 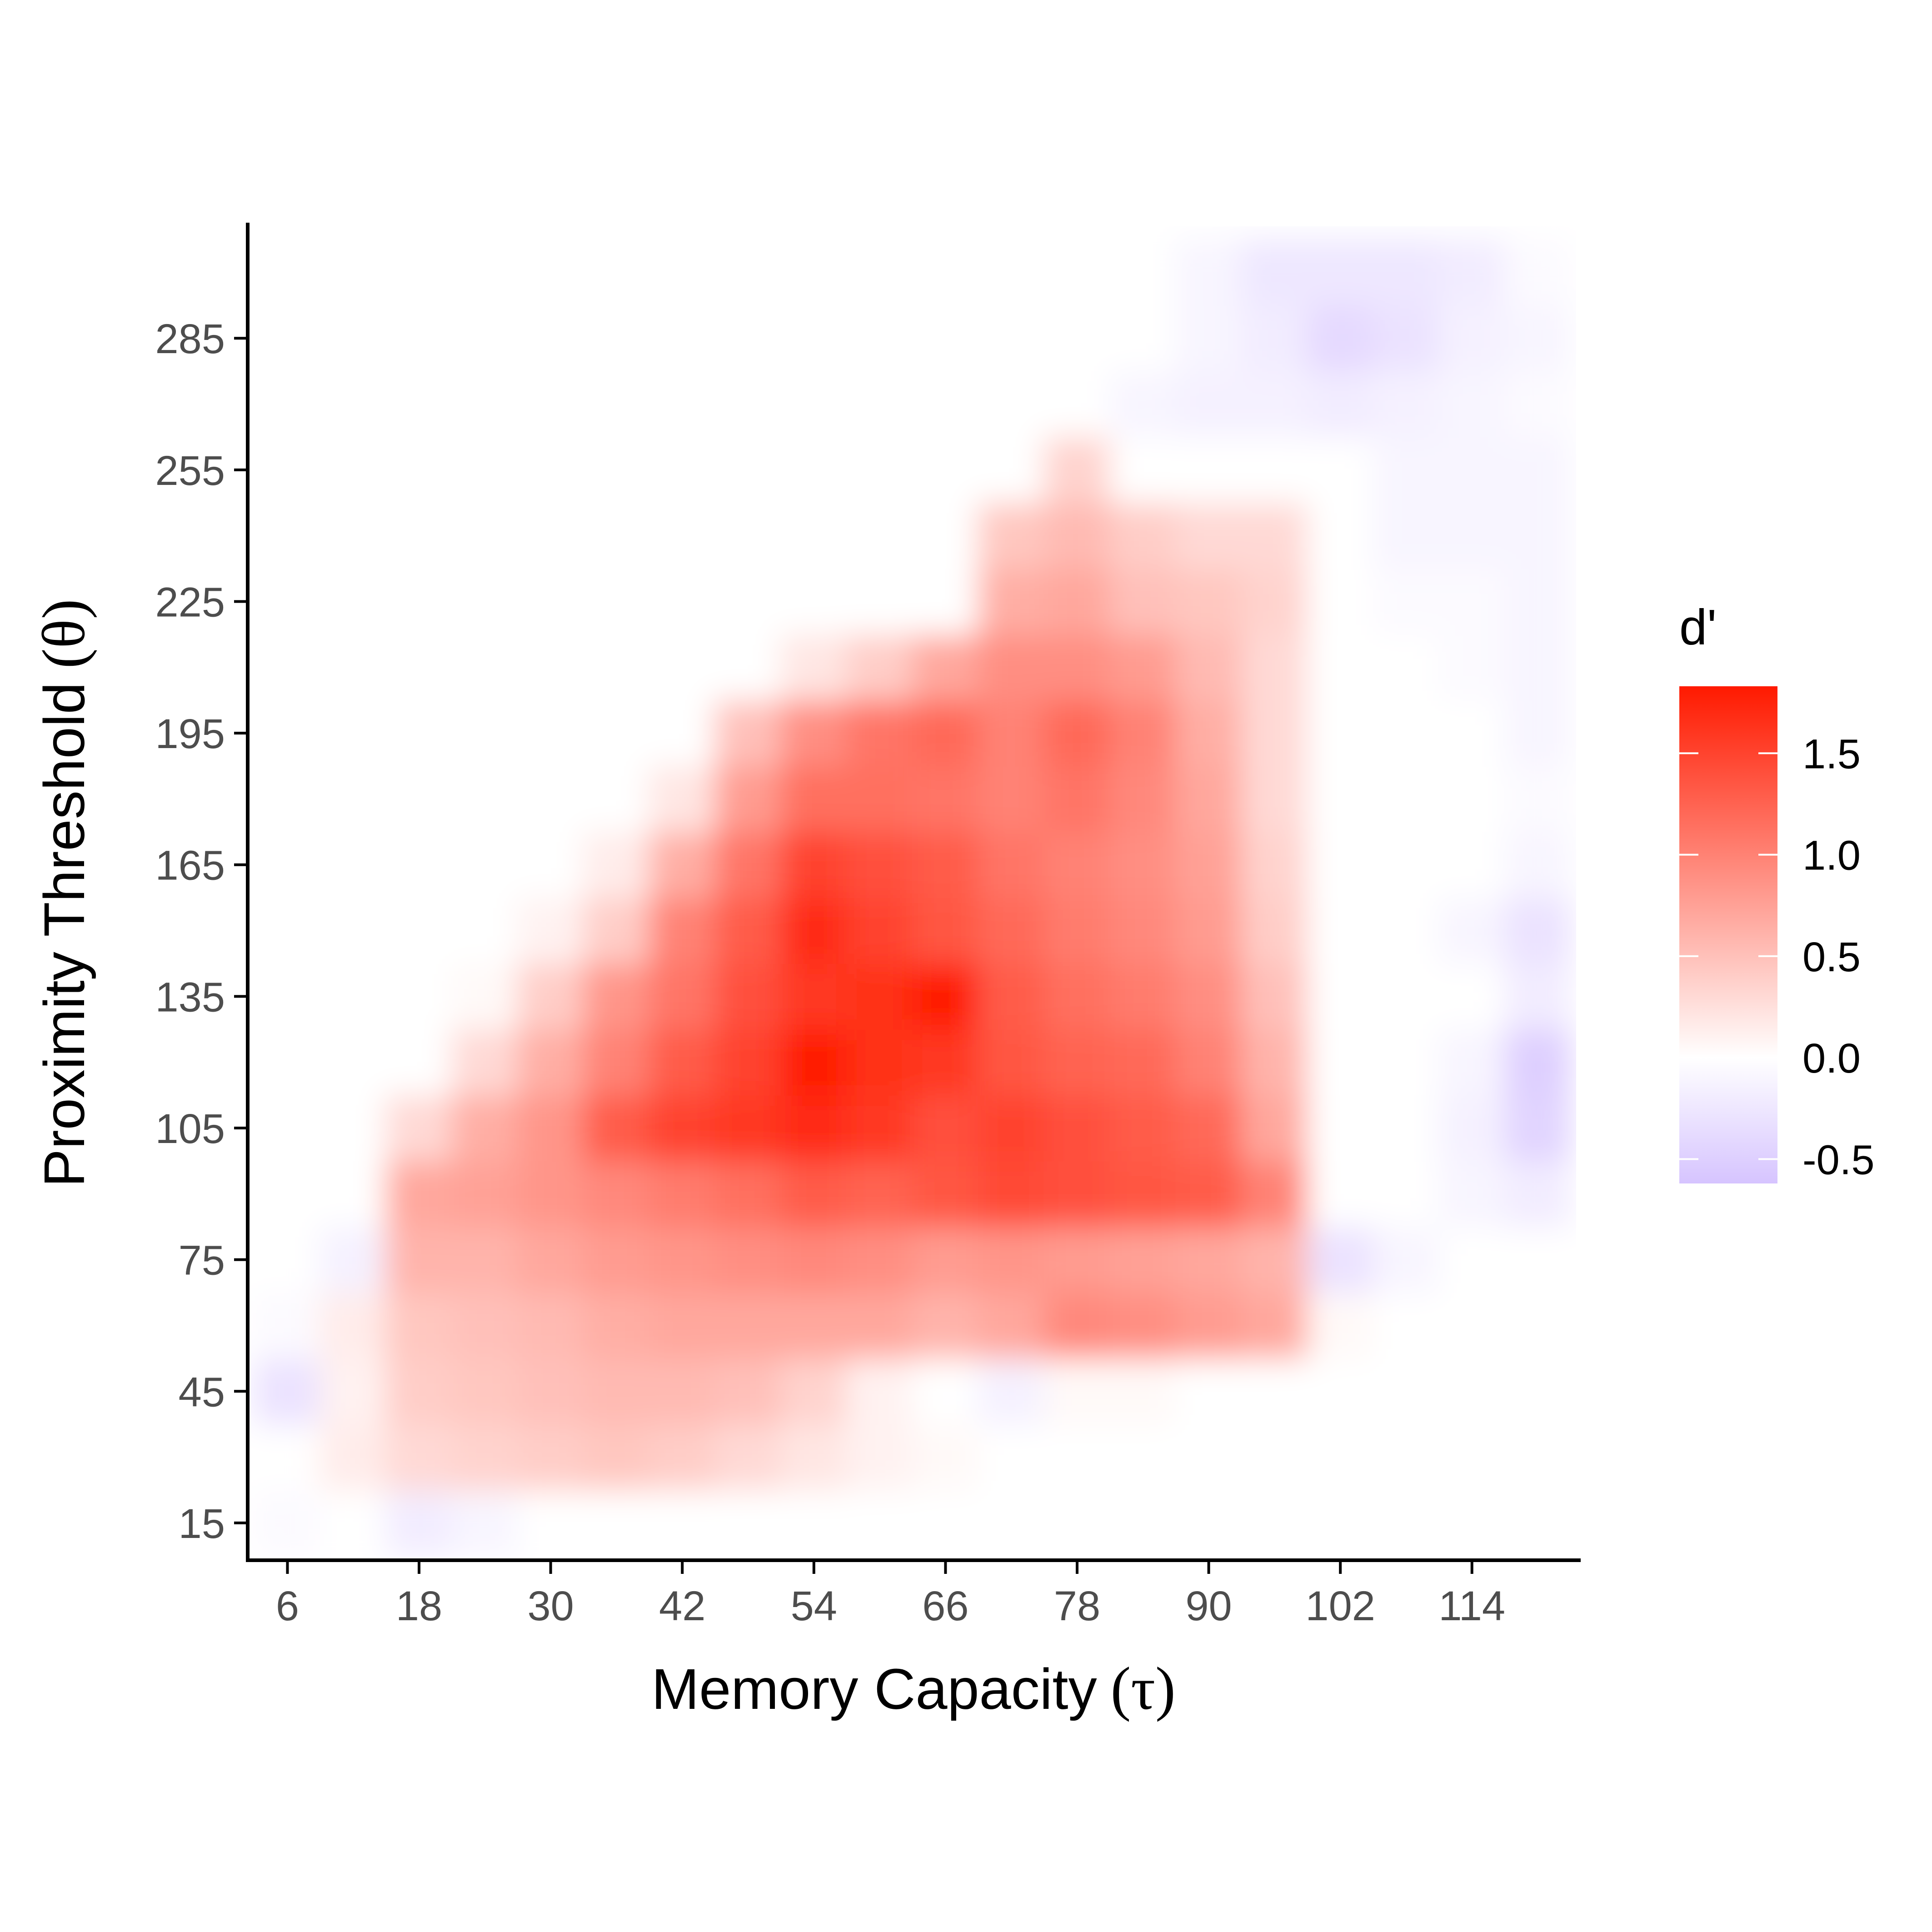 I want to click on x-tick-label: 66, so click(x=945, y=1606).